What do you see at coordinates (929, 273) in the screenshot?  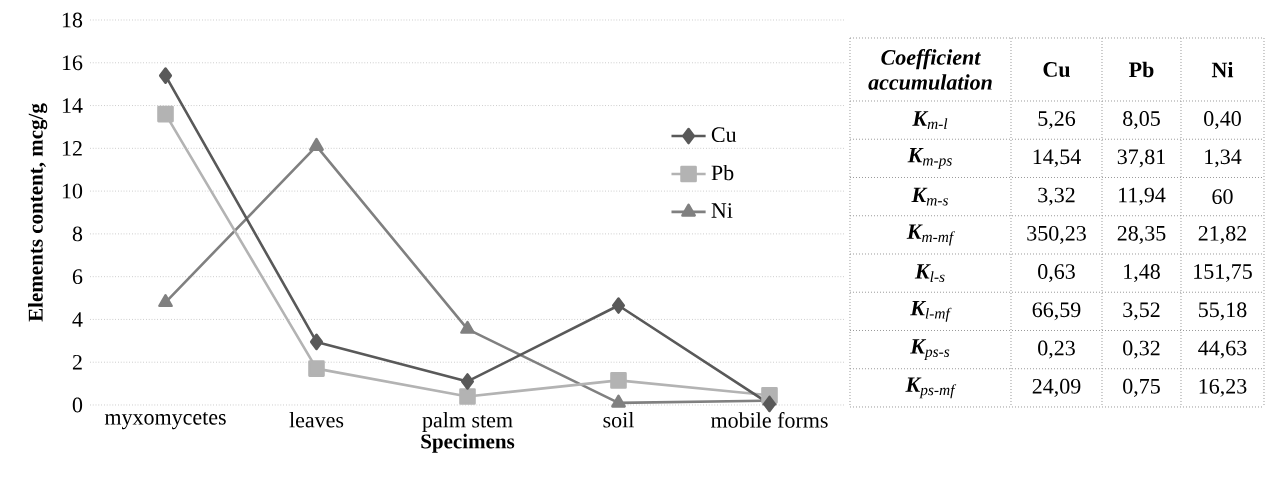 I see `text: K$_{l-s}$` at bounding box center [929, 273].